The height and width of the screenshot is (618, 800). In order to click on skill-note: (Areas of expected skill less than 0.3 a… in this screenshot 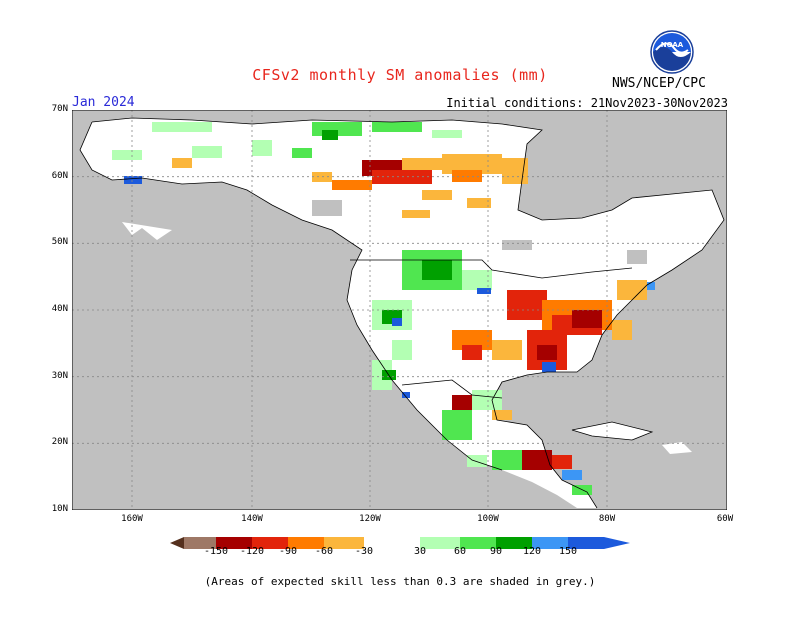, I will do `click(400, 581)`.